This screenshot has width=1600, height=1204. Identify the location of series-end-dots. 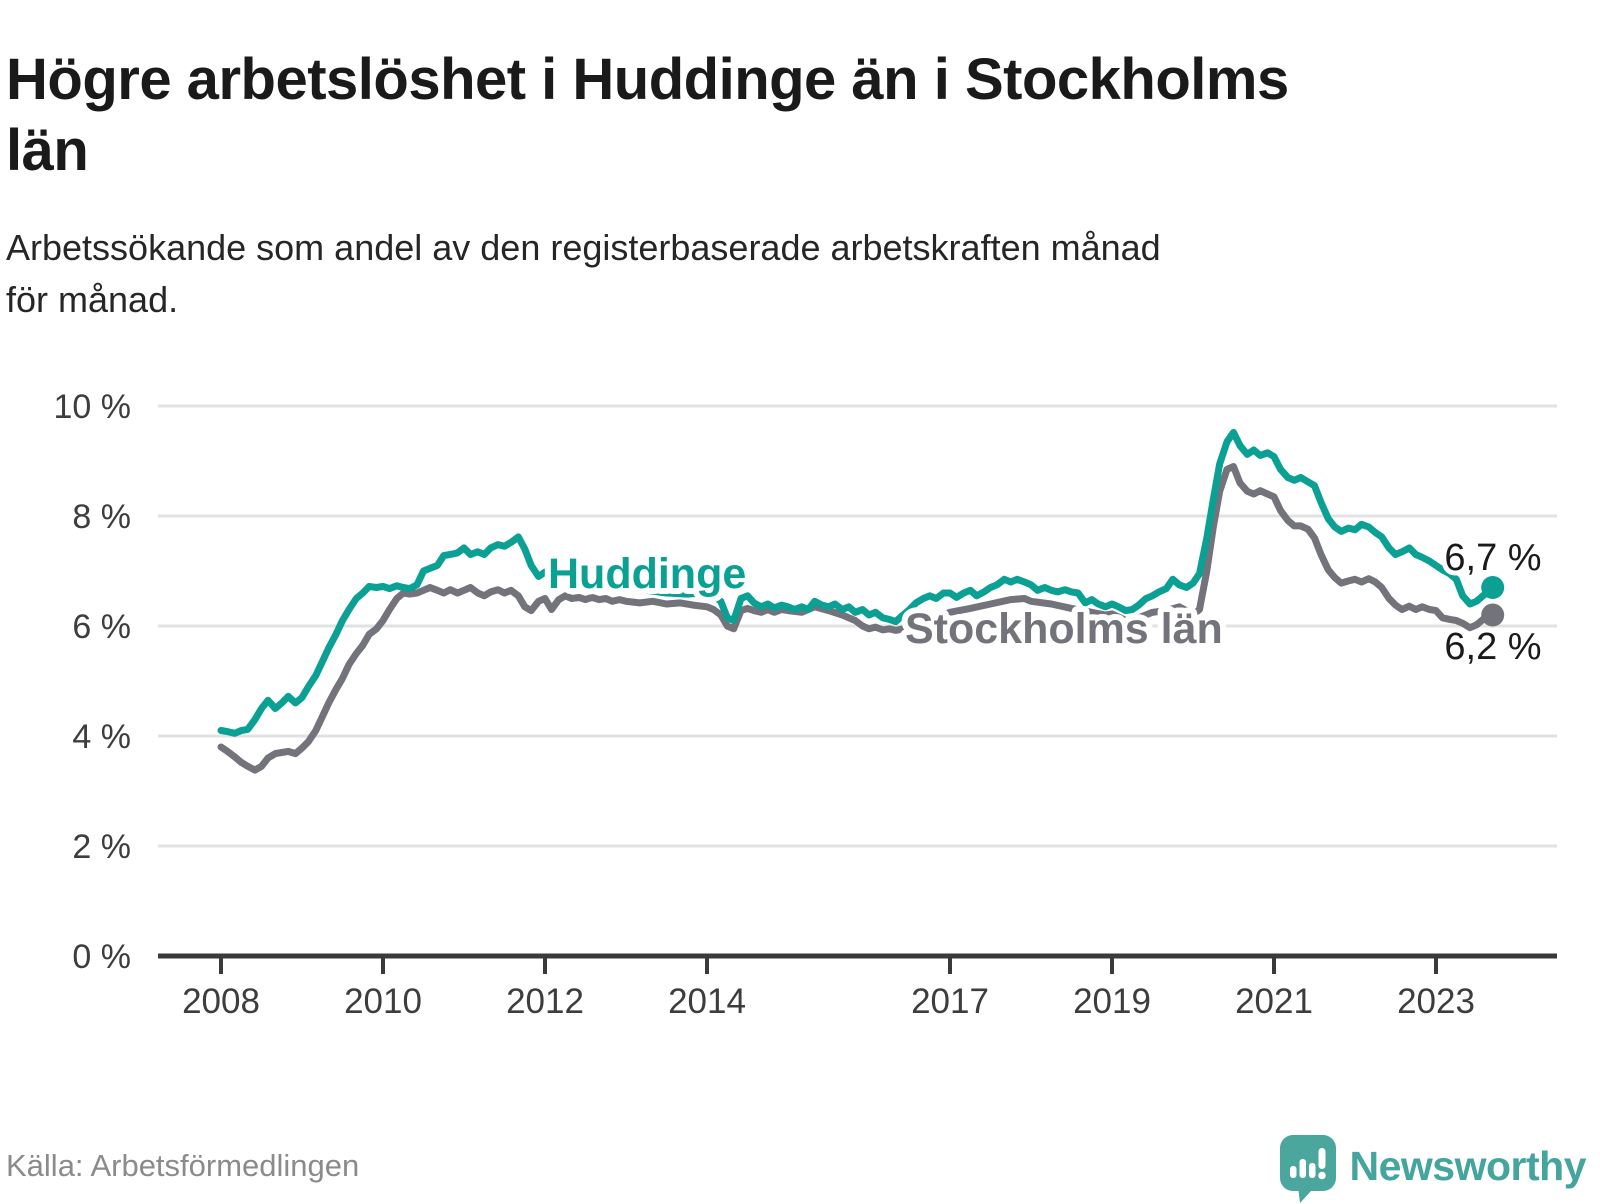
(1493, 601).